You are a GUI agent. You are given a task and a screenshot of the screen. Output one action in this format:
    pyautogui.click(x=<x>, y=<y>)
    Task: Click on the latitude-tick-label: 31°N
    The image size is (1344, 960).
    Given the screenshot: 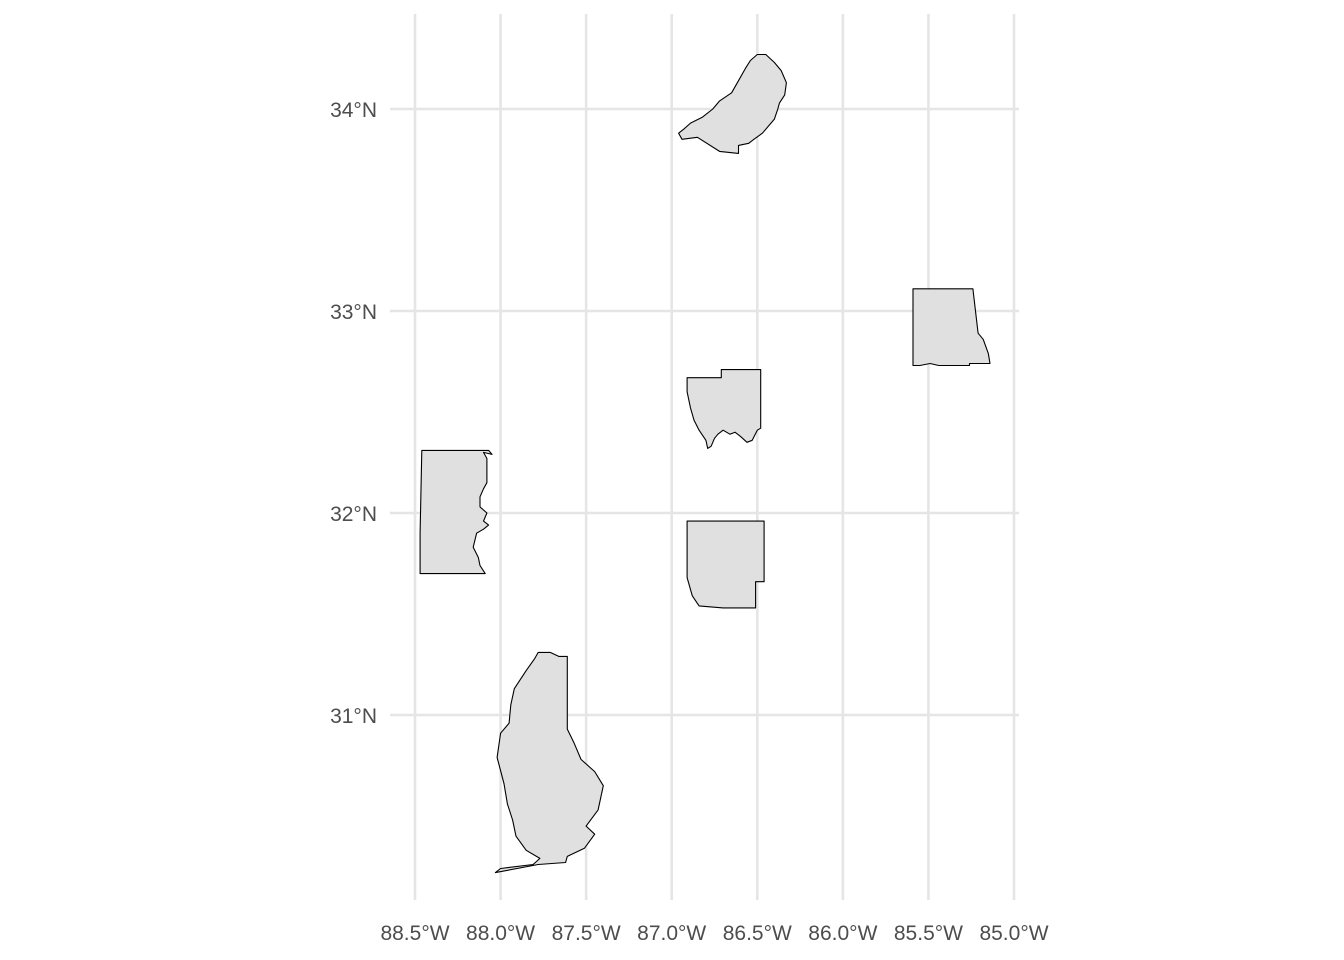 What is the action you would take?
    pyautogui.click(x=353, y=716)
    